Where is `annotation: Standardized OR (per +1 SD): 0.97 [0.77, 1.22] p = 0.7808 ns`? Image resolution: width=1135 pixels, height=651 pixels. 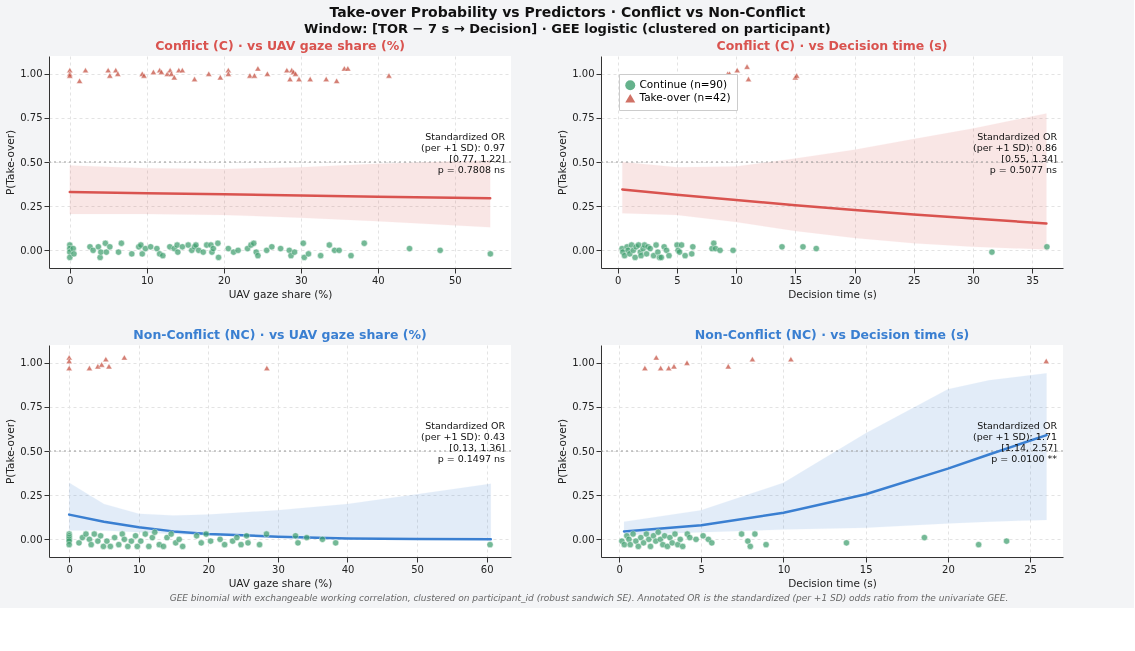
annotation: Standardized OR (per +1 SD): 0.97 [0.77, 1.22] p = 0.7808 ns is located at coordinates (463, 153).